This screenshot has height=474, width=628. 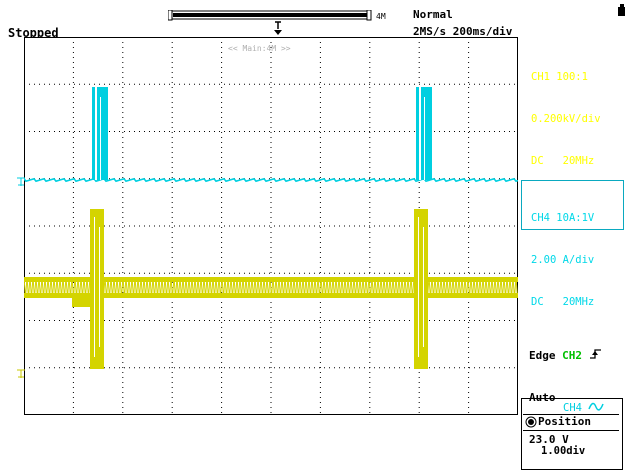 What do you see at coordinates (566, 119) in the screenshot?
I see `ch1-scale: 0.200kV/div` at bounding box center [566, 119].